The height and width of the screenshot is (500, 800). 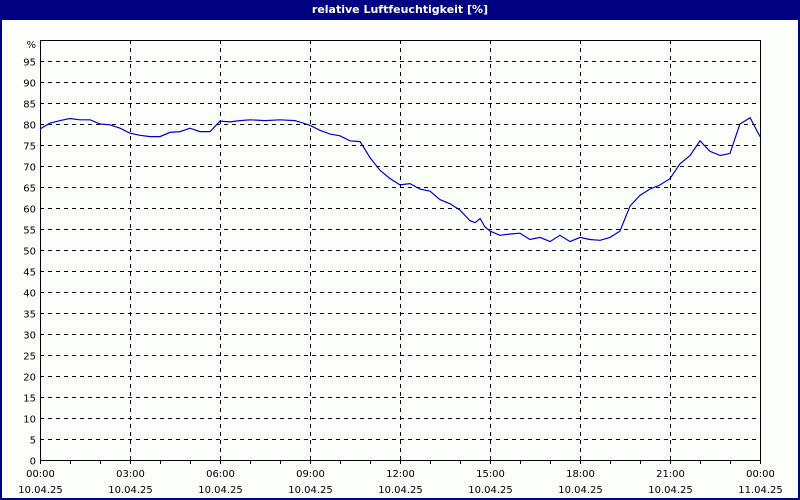 What do you see at coordinates (29, 315) in the screenshot?
I see `y-tick-label: 35` at bounding box center [29, 315].